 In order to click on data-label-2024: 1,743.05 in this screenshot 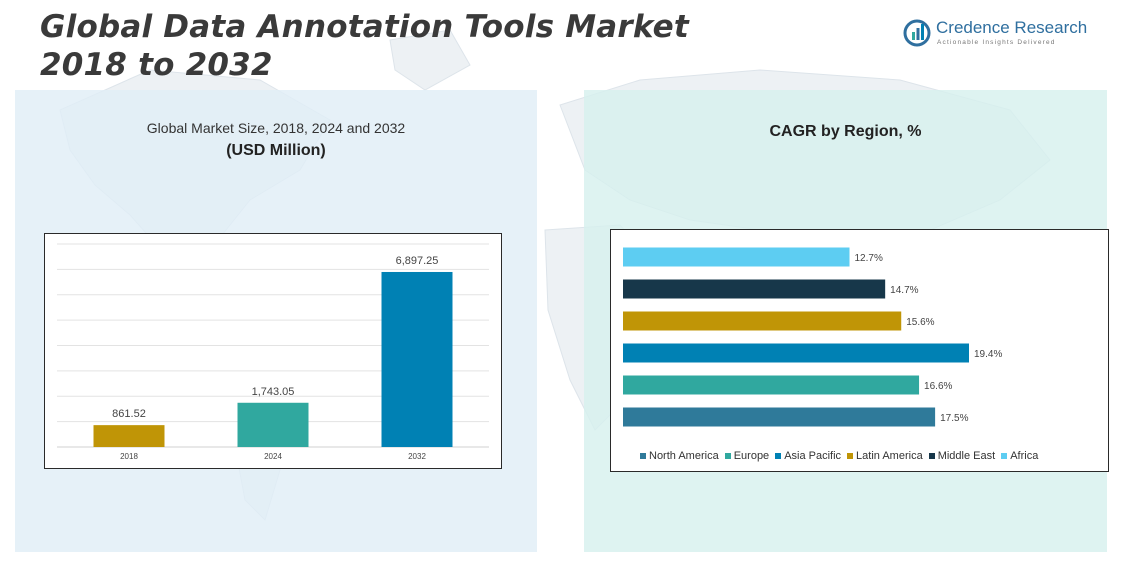, I will do `click(273, 392)`.